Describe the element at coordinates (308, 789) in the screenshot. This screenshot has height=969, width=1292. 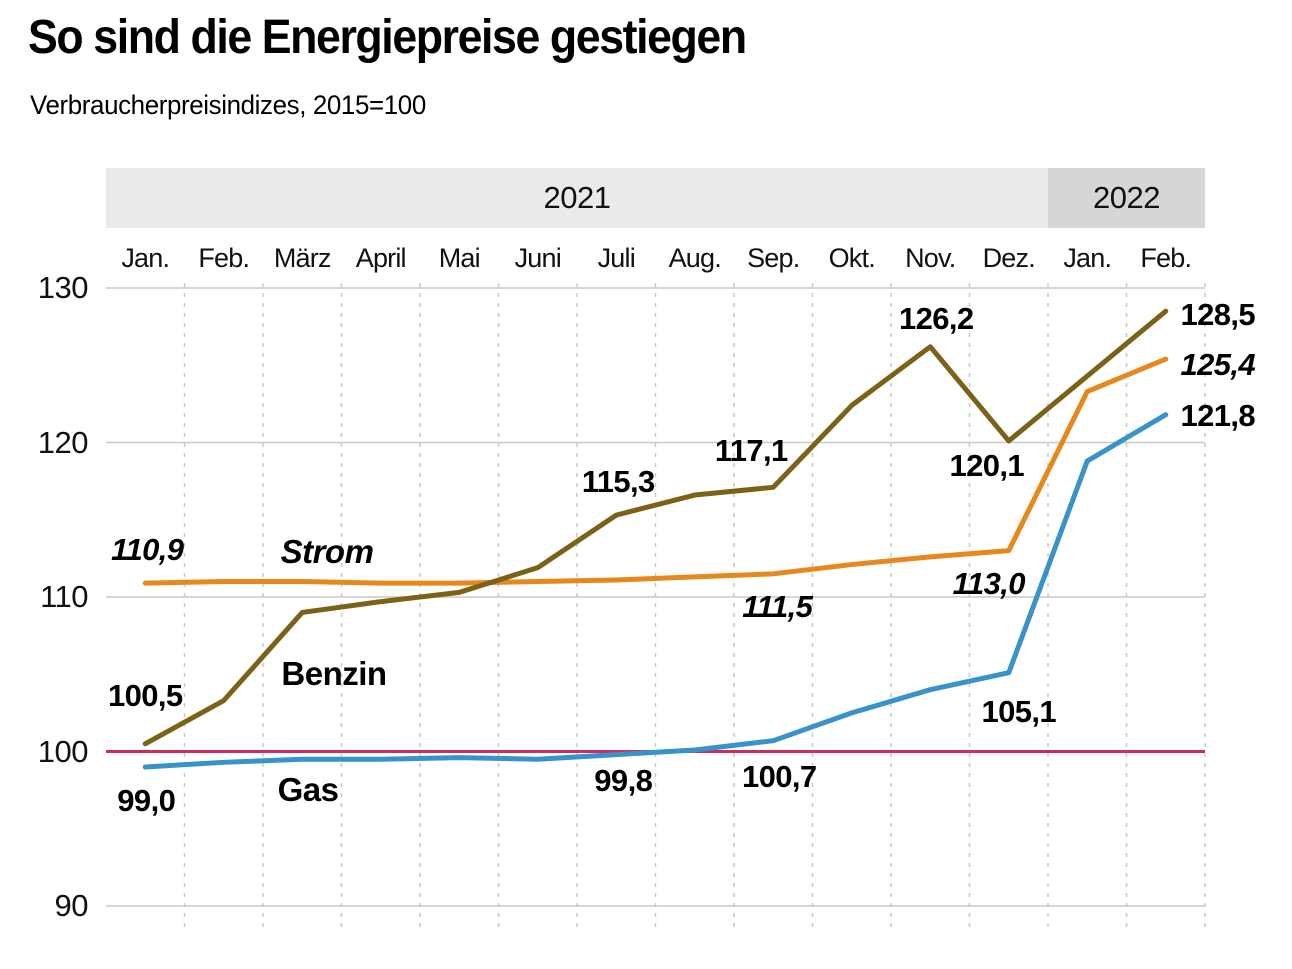
I see `series-label-gas: Gas` at that location.